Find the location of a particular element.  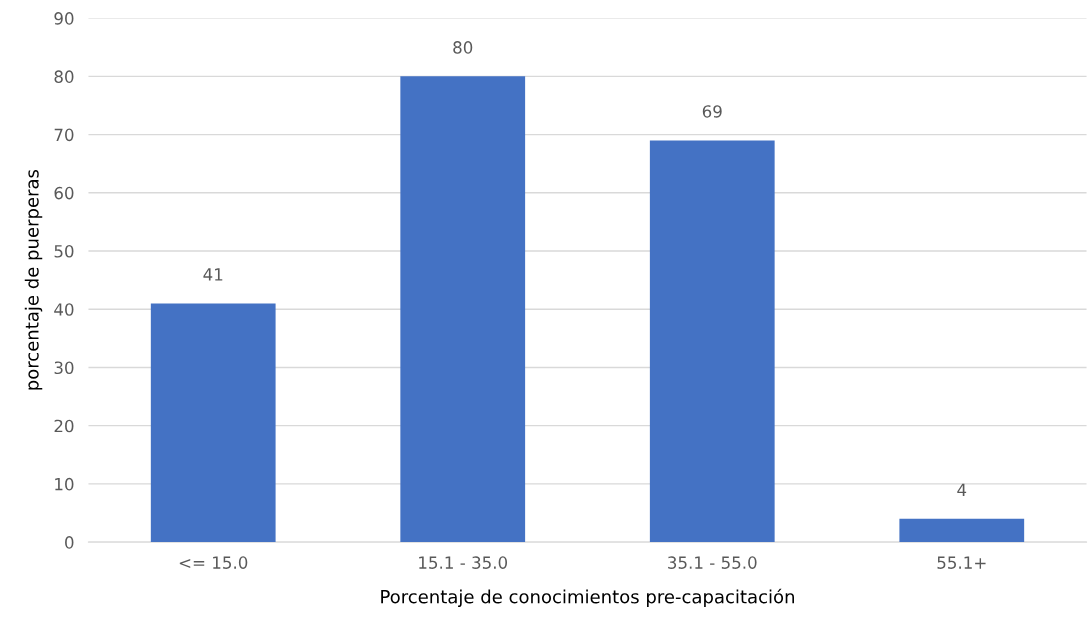

data-label: 69 is located at coordinates (712, 111).